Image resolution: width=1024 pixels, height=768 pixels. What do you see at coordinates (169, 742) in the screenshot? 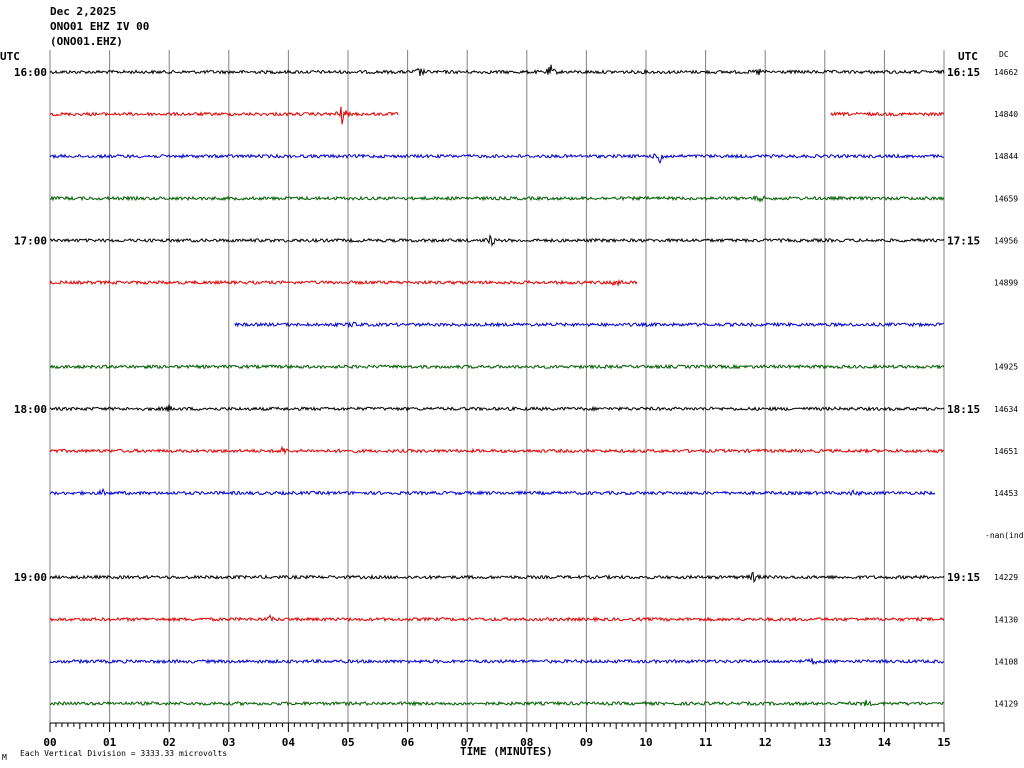
I see `x-tick-label-02: 02` at bounding box center [169, 742].